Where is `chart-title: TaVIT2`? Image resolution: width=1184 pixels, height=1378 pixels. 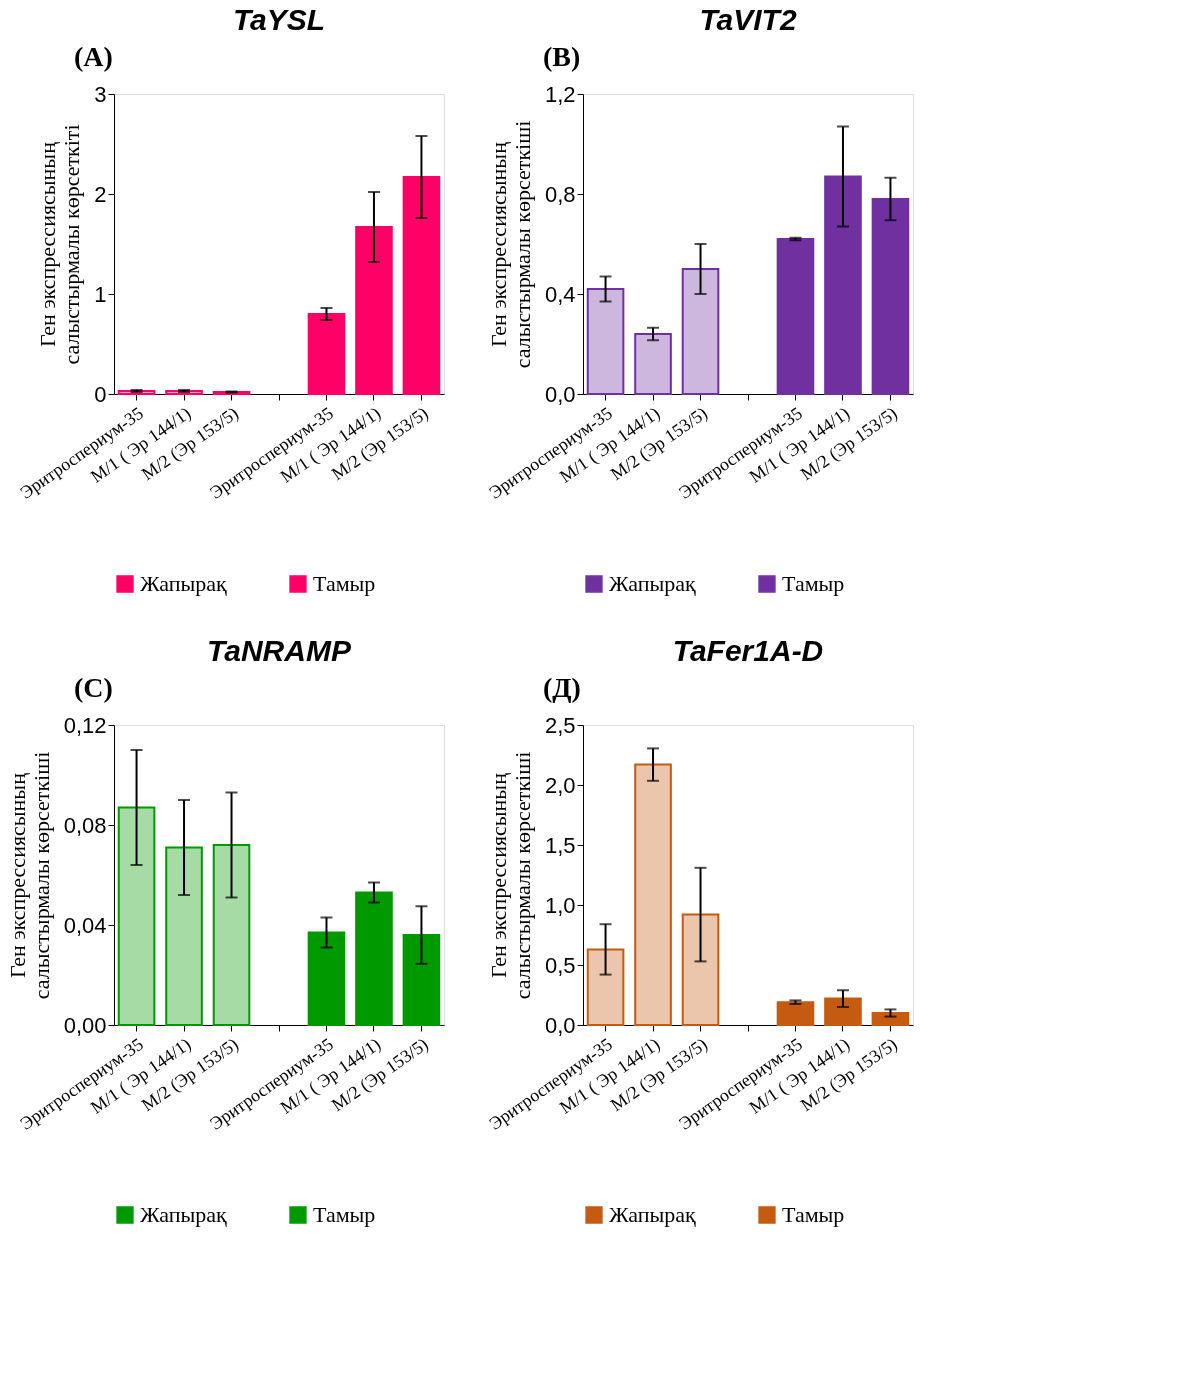 chart-title: TaVIT2 is located at coordinates (748, 19).